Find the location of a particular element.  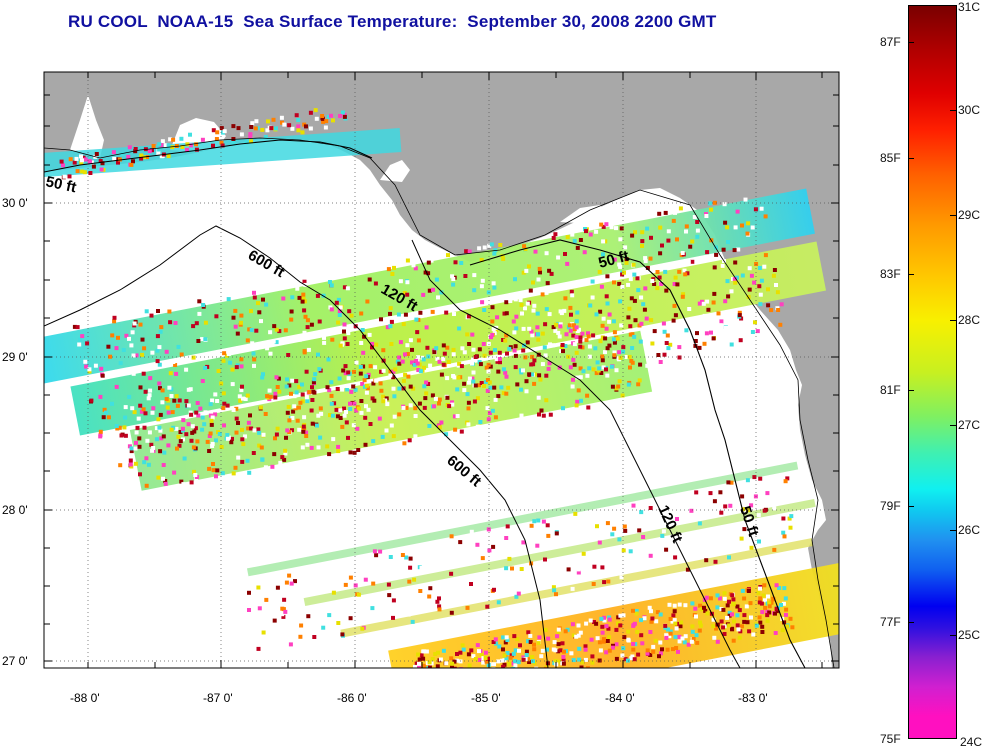

colorbar-celsius-label: 31C is located at coordinates (969, 7).